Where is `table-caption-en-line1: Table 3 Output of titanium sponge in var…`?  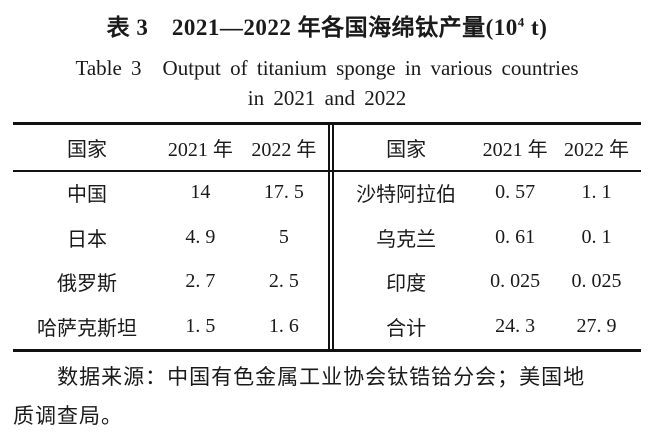
table-caption-en-line1: Table 3 Output of titanium sponge in var… is located at coordinates (327, 68).